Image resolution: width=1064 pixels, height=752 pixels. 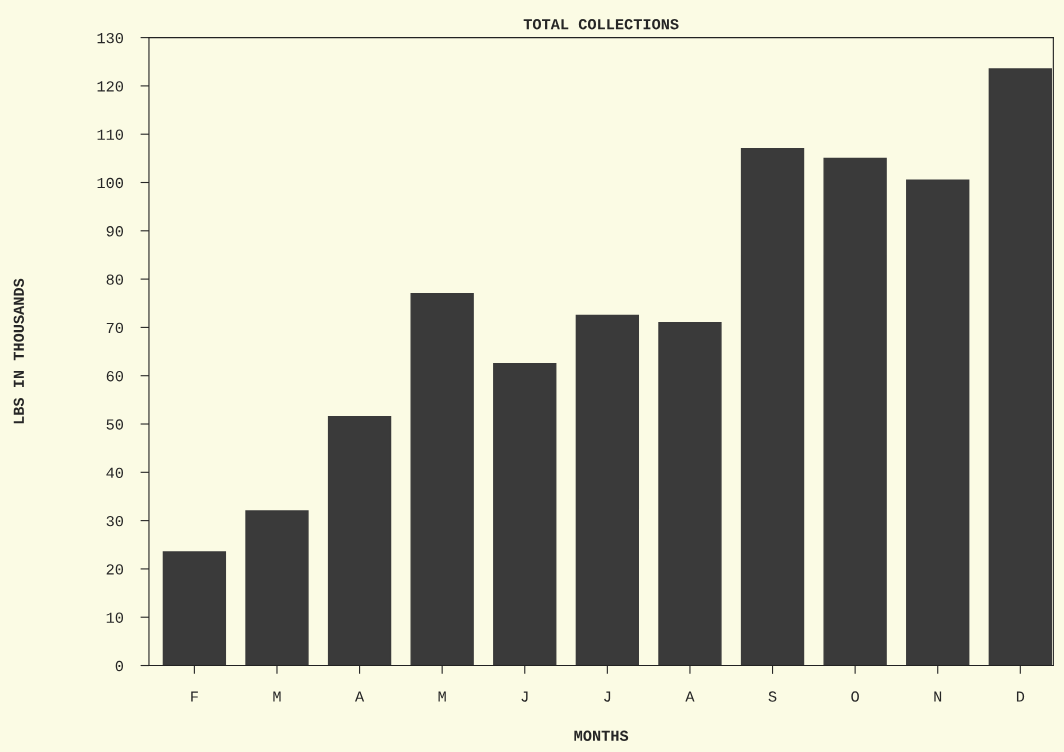 I want to click on x-tick-label: F, so click(x=194, y=696).